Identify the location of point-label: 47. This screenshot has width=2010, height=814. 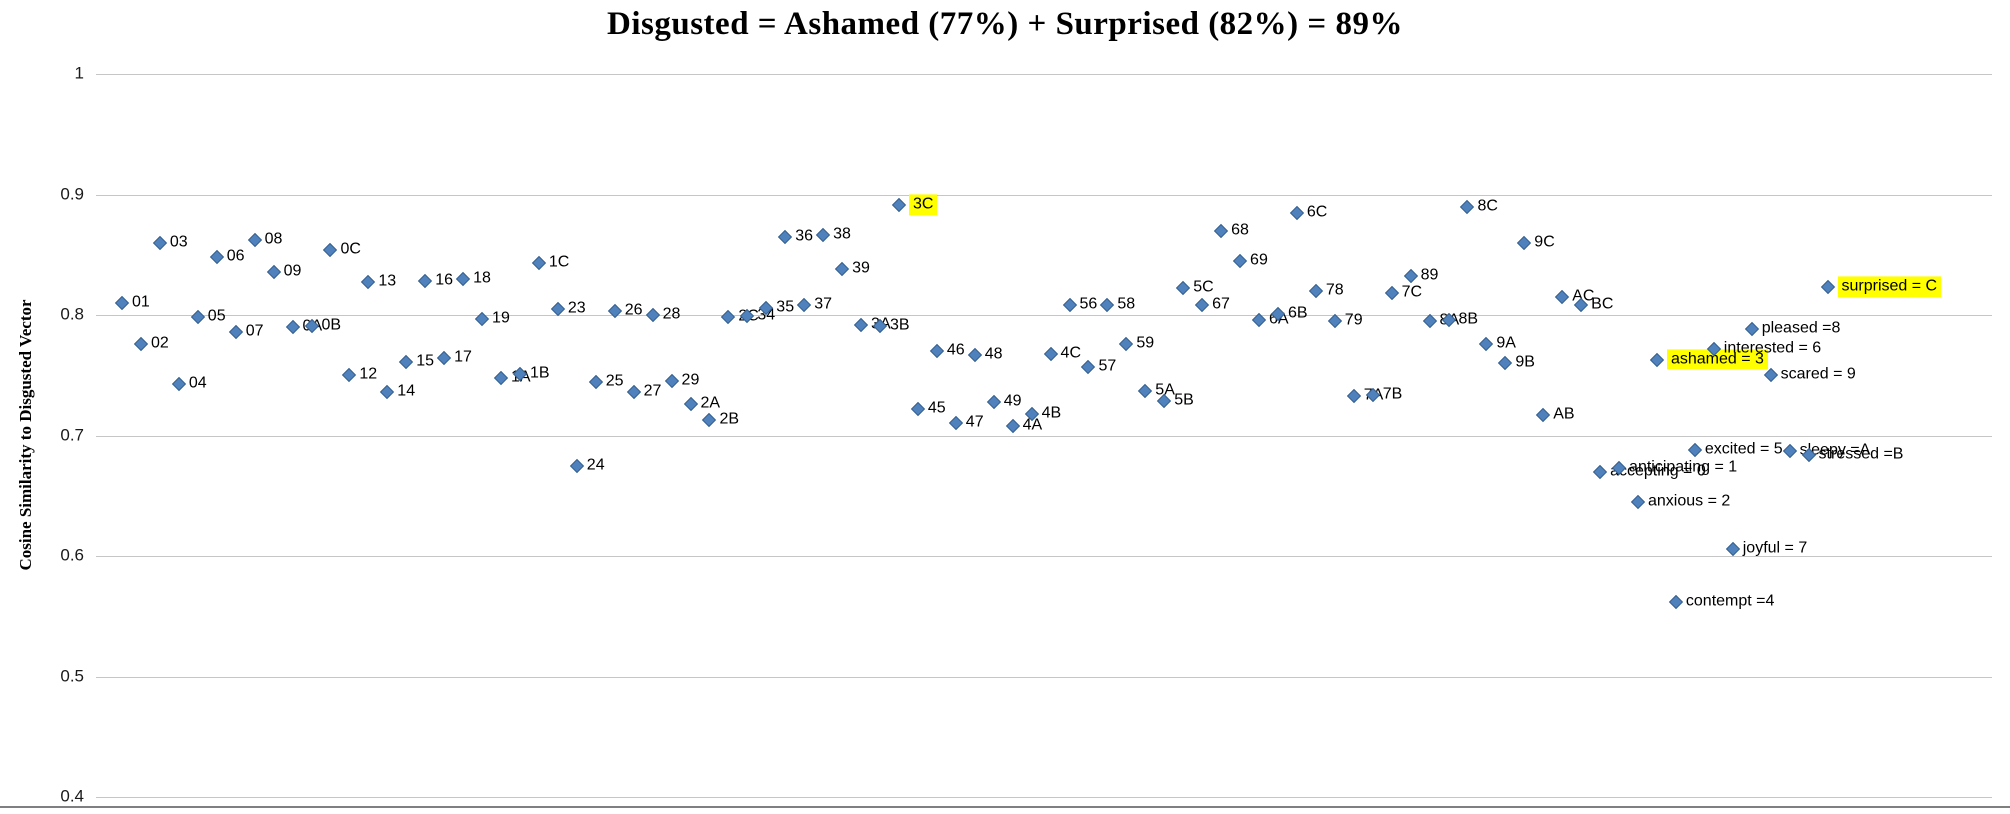
(974, 422).